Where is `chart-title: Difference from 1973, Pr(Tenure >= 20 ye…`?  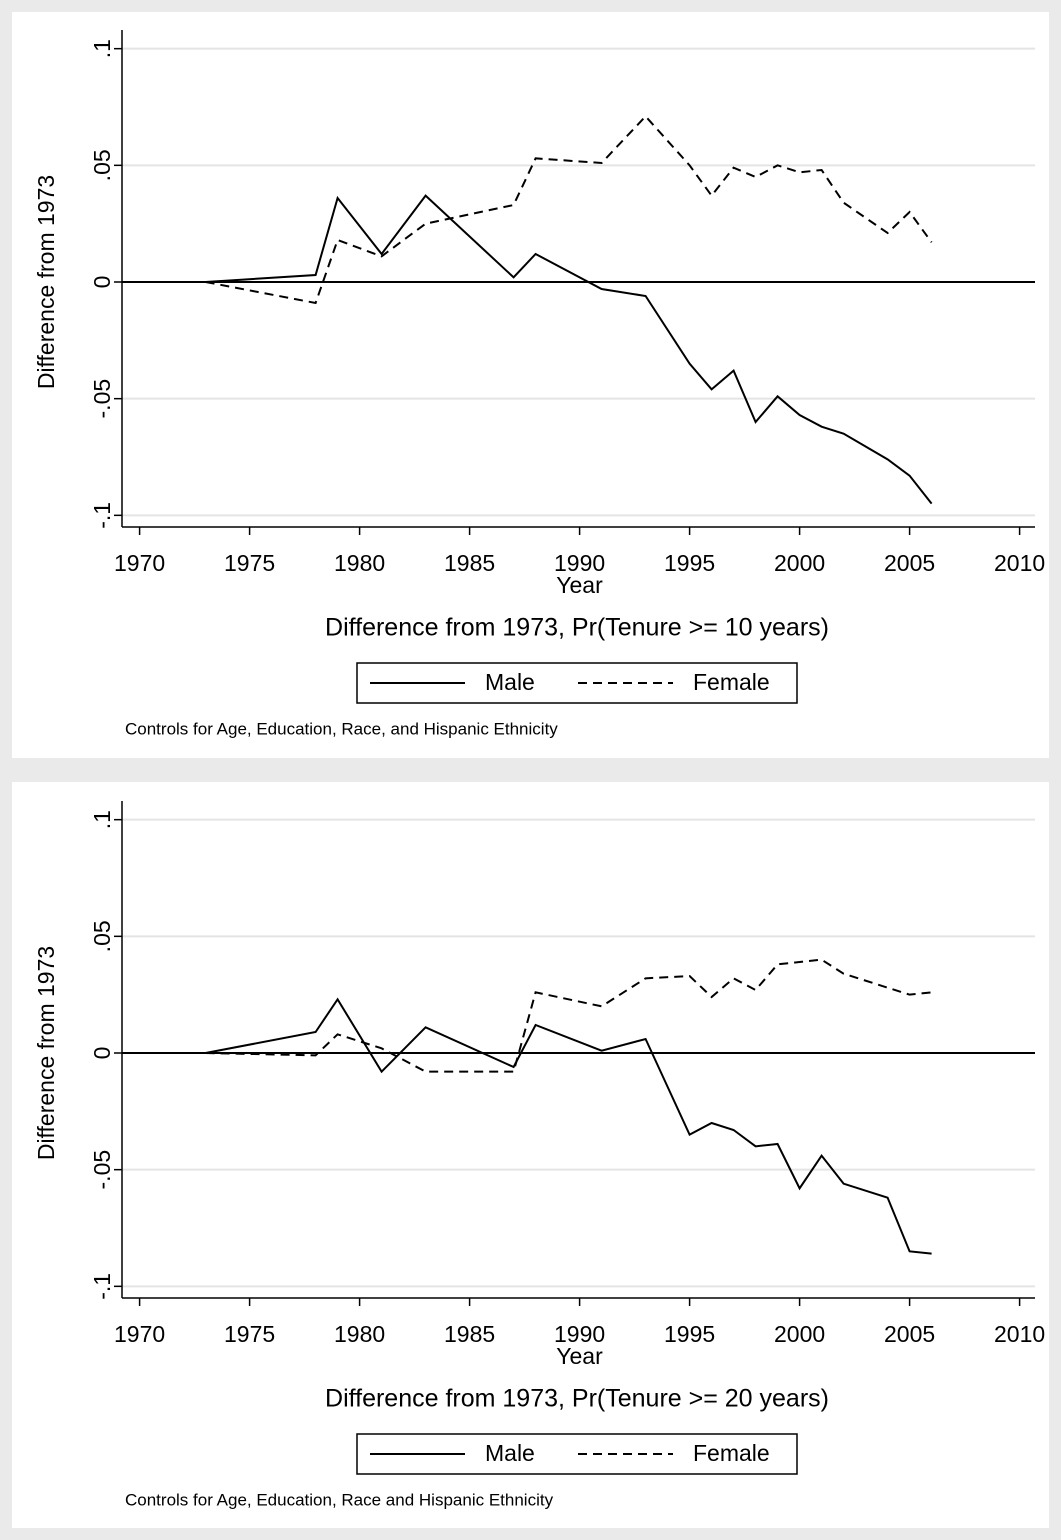
chart-title: Difference from 1973, Pr(Tenure >= 20 ye… is located at coordinates (577, 1399).